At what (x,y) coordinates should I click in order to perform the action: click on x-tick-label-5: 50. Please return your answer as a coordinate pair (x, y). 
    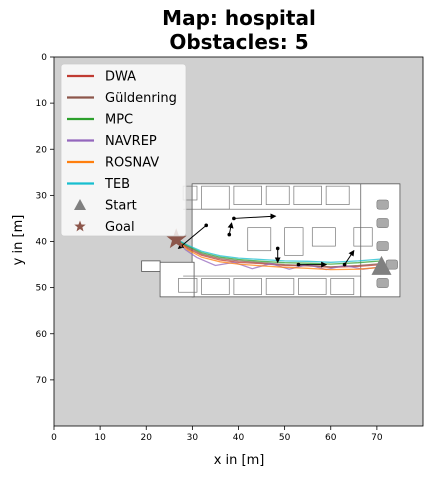
    Looking at the image, I should click on (285, 438).